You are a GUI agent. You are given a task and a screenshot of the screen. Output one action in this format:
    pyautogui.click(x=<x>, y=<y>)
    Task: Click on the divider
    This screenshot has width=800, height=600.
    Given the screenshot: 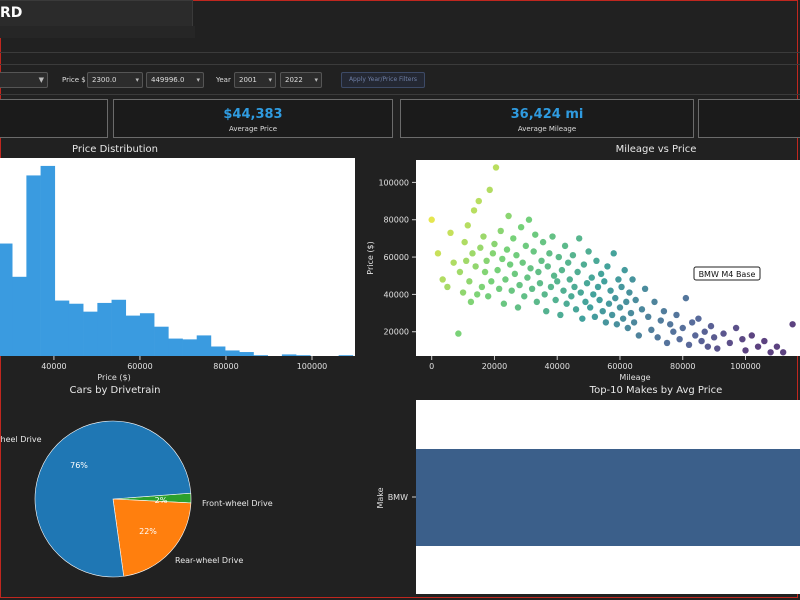 What is the action you would take?
    pyautogui.click(x=400, y=64)
    